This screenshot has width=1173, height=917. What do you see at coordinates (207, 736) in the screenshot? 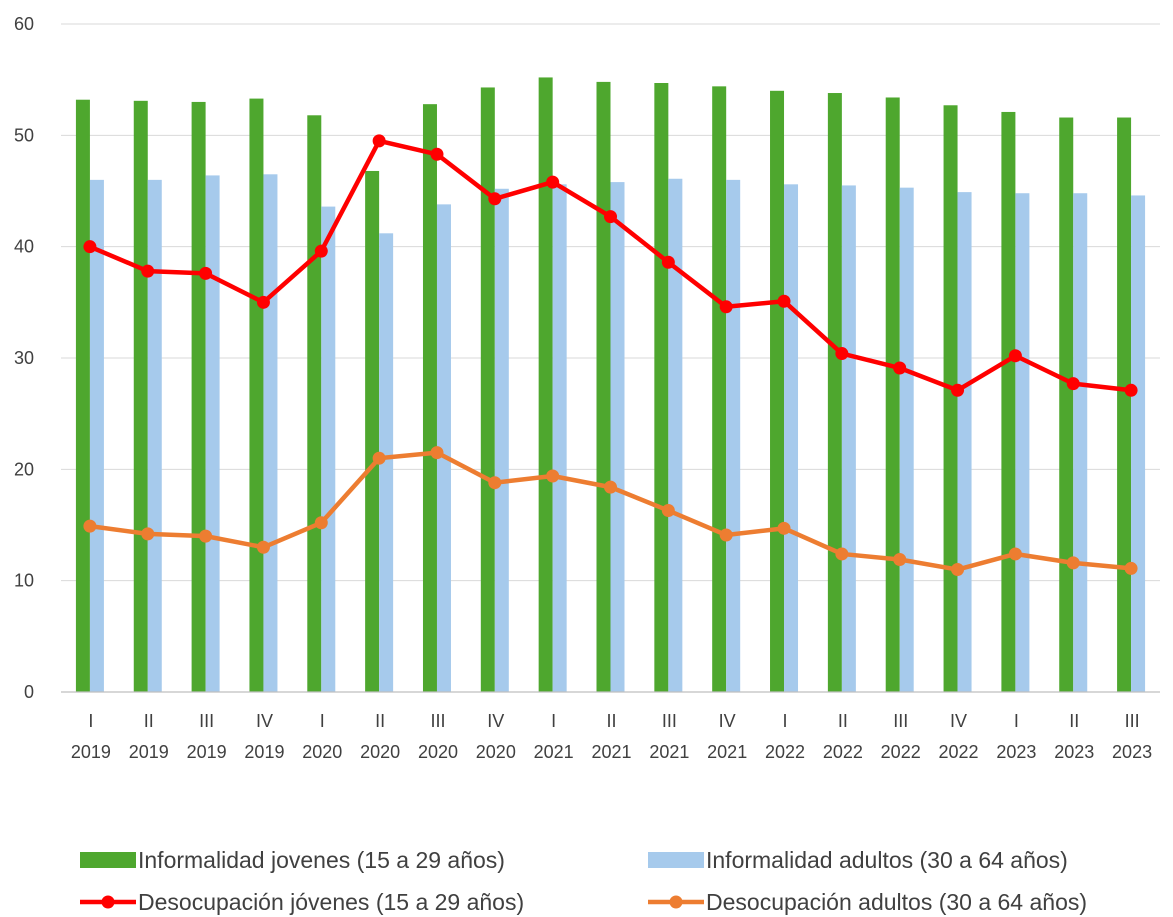
I see `x-tick-label: III 2019` at bounding box center [207, 736].